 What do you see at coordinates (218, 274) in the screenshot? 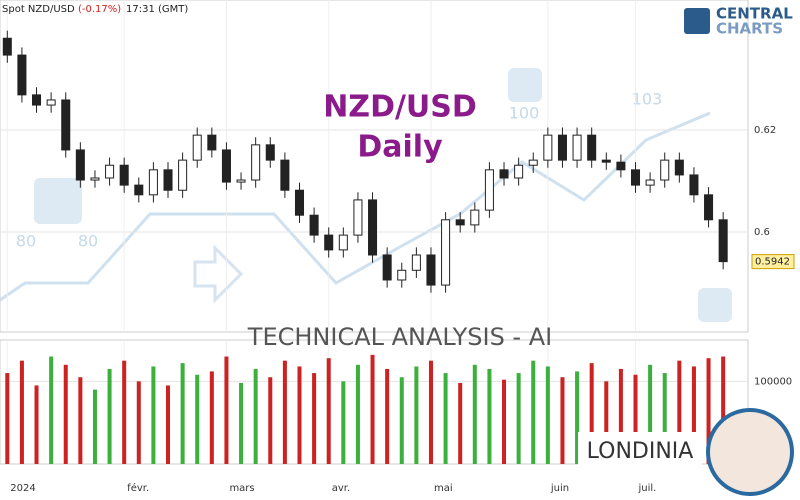
I see `watermark-arrow` at bounding box center [218, 274].